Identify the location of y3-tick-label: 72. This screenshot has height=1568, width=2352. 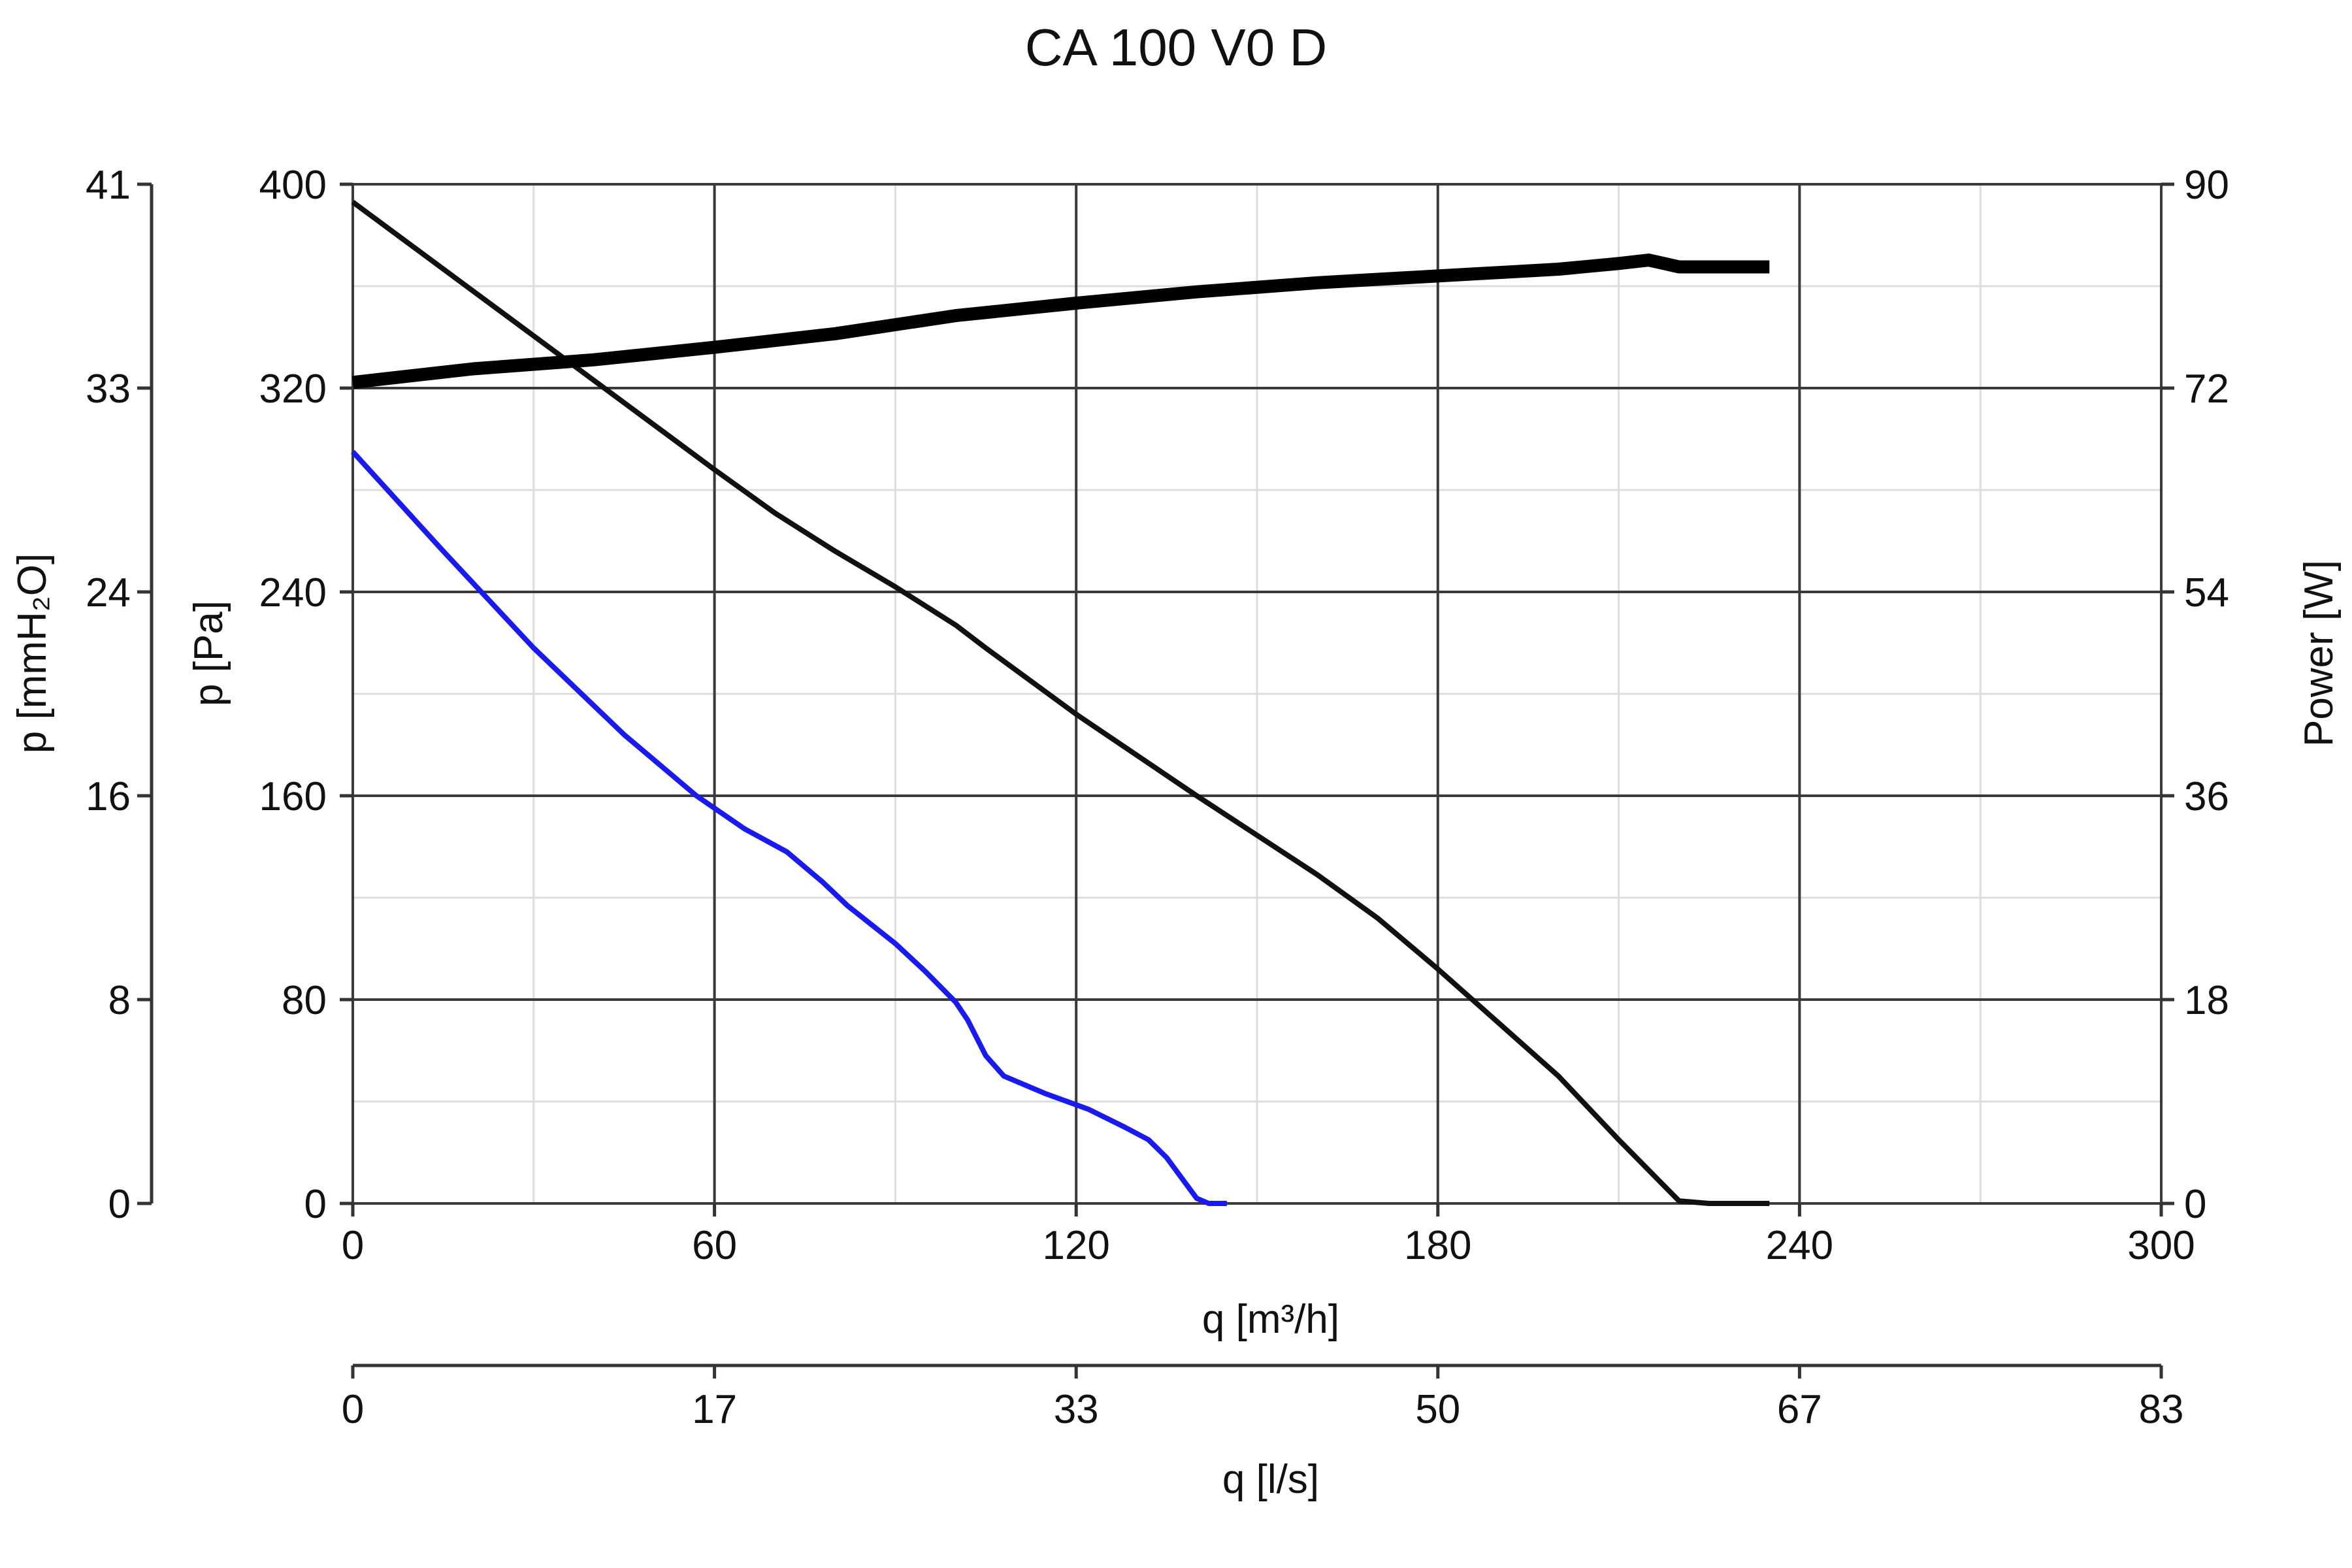
(2206, 389).